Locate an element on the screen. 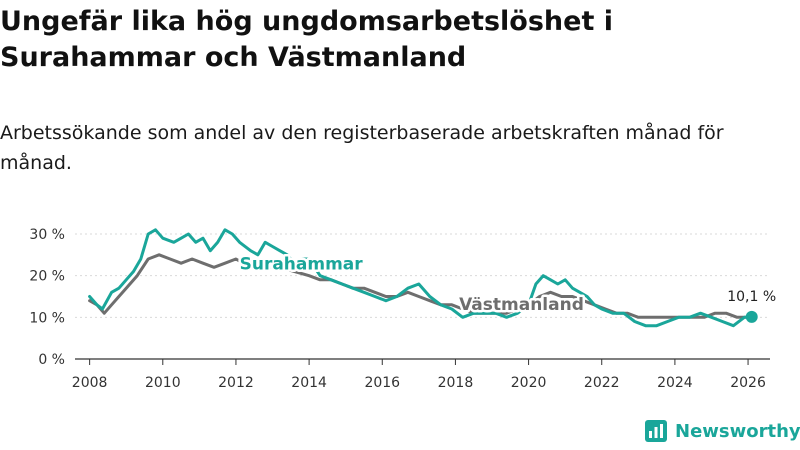 The image size is (800, 450). end-value-label: 10,1 % is located at coordinates (751, 297).